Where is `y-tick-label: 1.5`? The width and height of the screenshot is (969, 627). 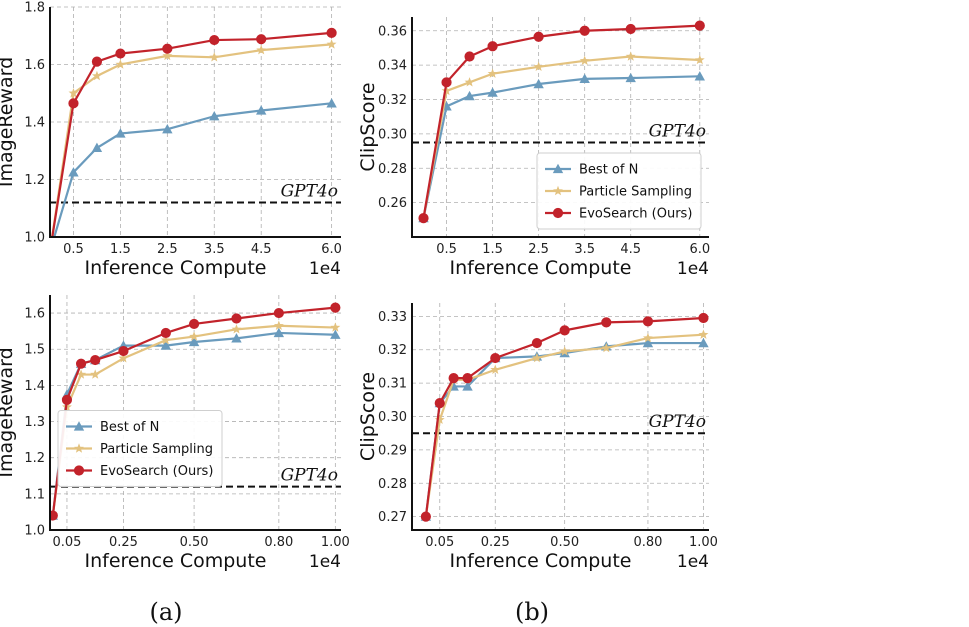 y-tick-label: 1.5 is located at coordinates (34, 350).